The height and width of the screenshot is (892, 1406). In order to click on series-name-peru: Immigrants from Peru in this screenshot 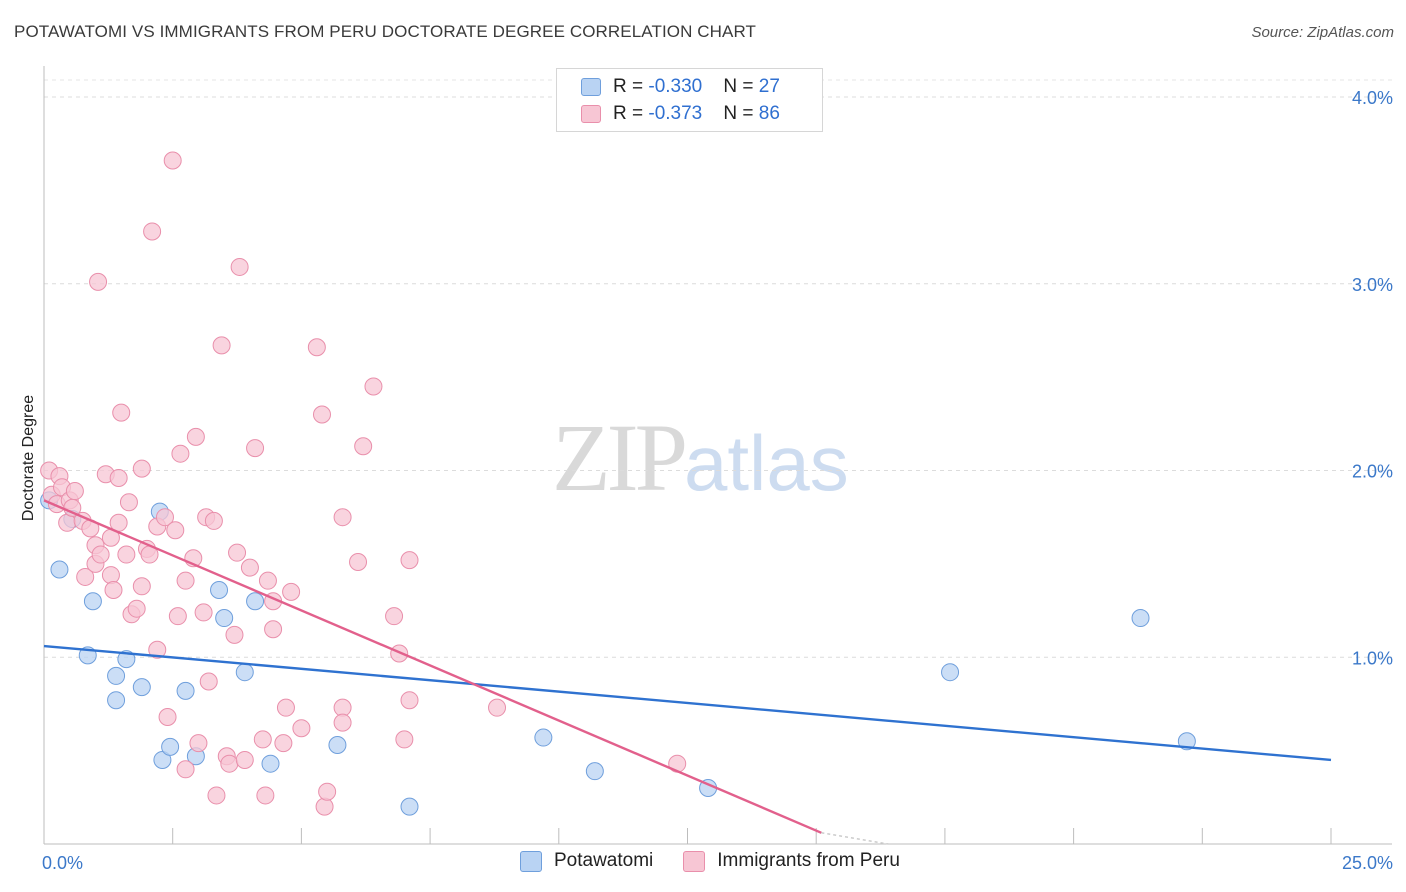, I will do `click(808, 860)`.